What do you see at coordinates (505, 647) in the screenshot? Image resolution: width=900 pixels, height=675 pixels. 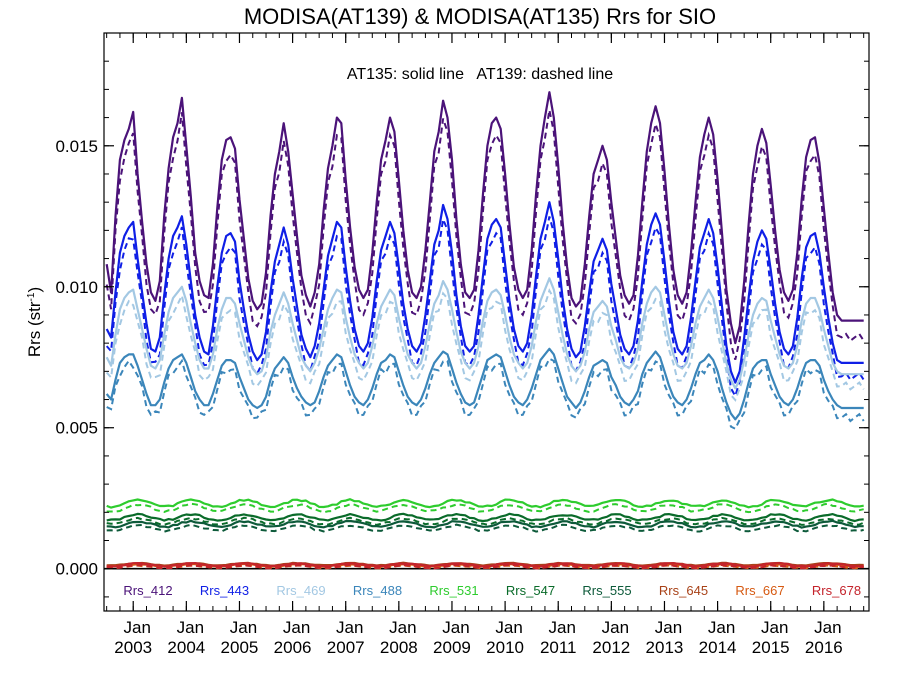 I see `x-tick-year: 2010` at bounding box center [505, 647].